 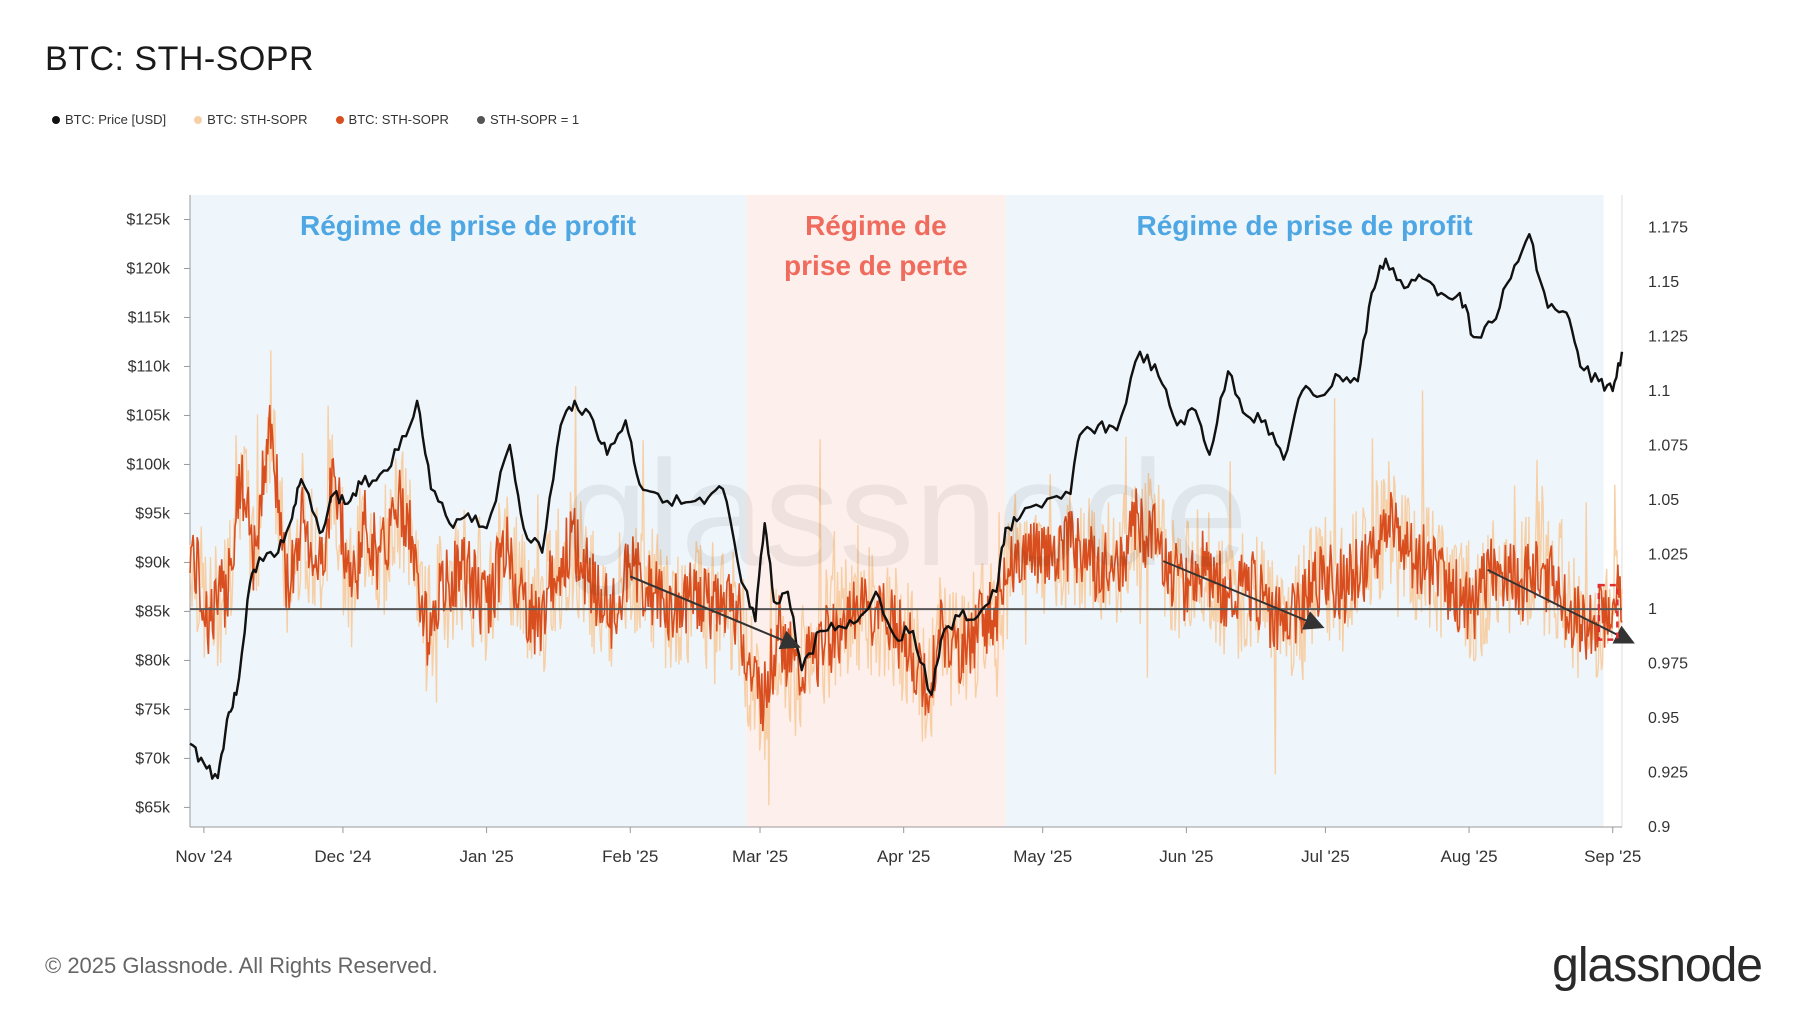 What do you see at coordinates (1663, 282) in the screenshot?
I see `y-right-tick-label: 1.15` at bounding box center [1663, 282].